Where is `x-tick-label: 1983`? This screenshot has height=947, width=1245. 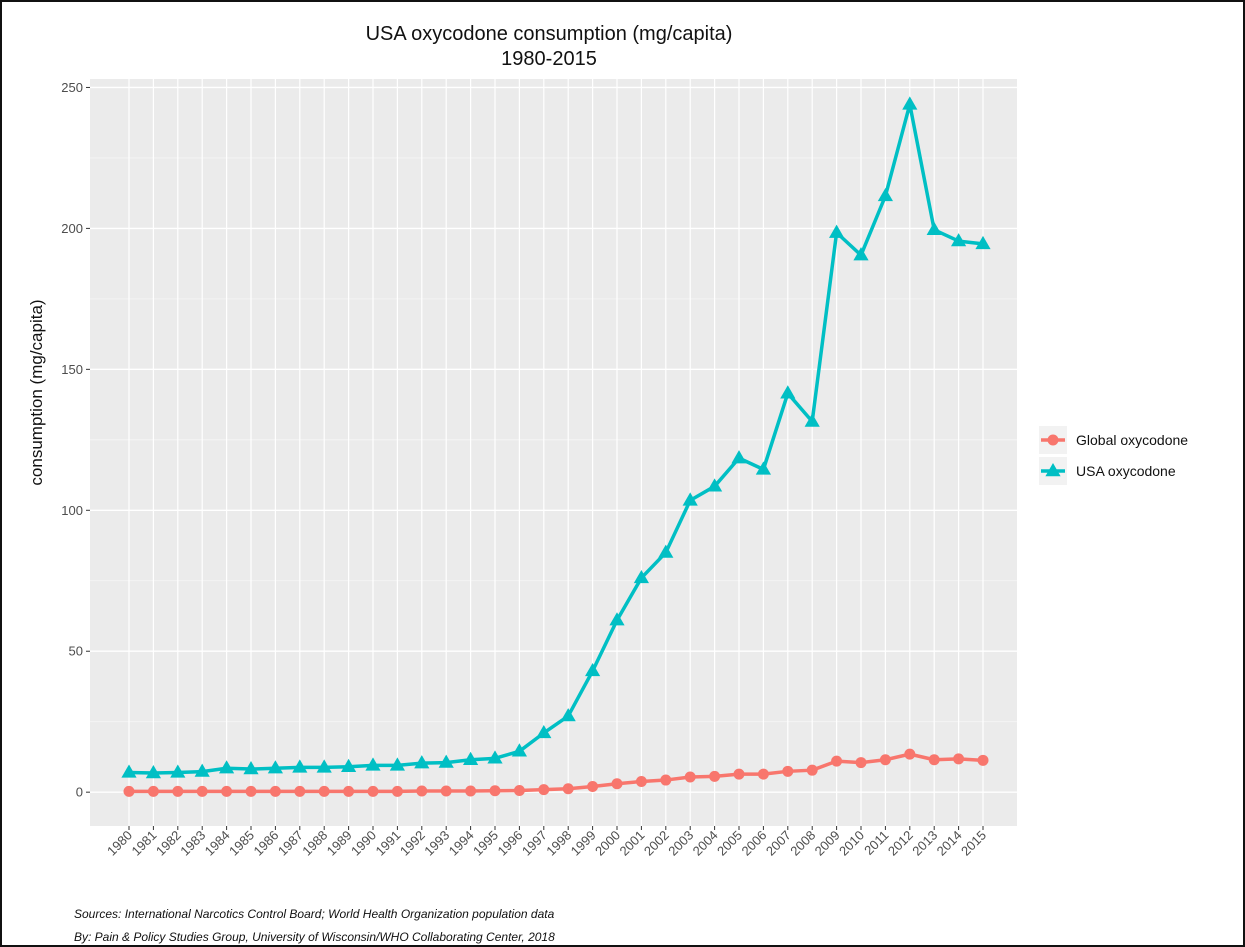 x-tick-label: 1983 is located at coordinates (192, 843).